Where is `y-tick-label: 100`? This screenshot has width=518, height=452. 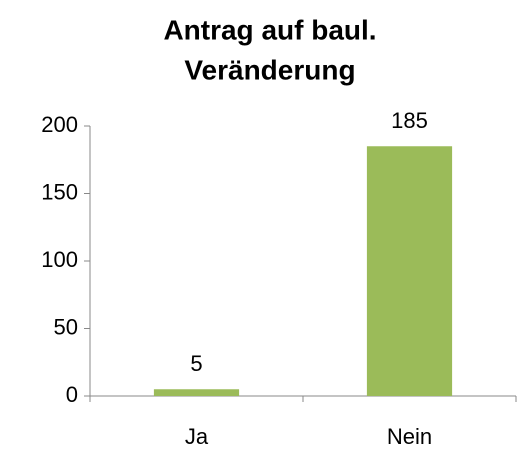 y-tick-label: 100 is located at coordinates (59, 259).